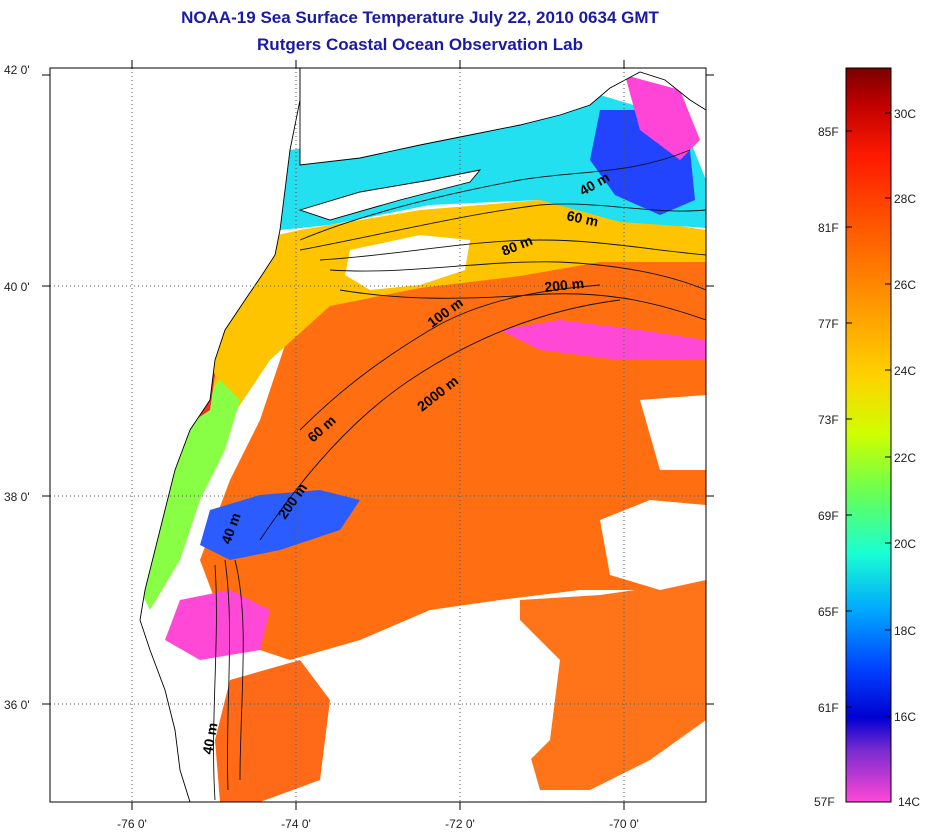  What do you see at coordinates (17, 287) in the screenshot?
I see `lat-label-40: 40 0'` at bounding box center [17, 287].